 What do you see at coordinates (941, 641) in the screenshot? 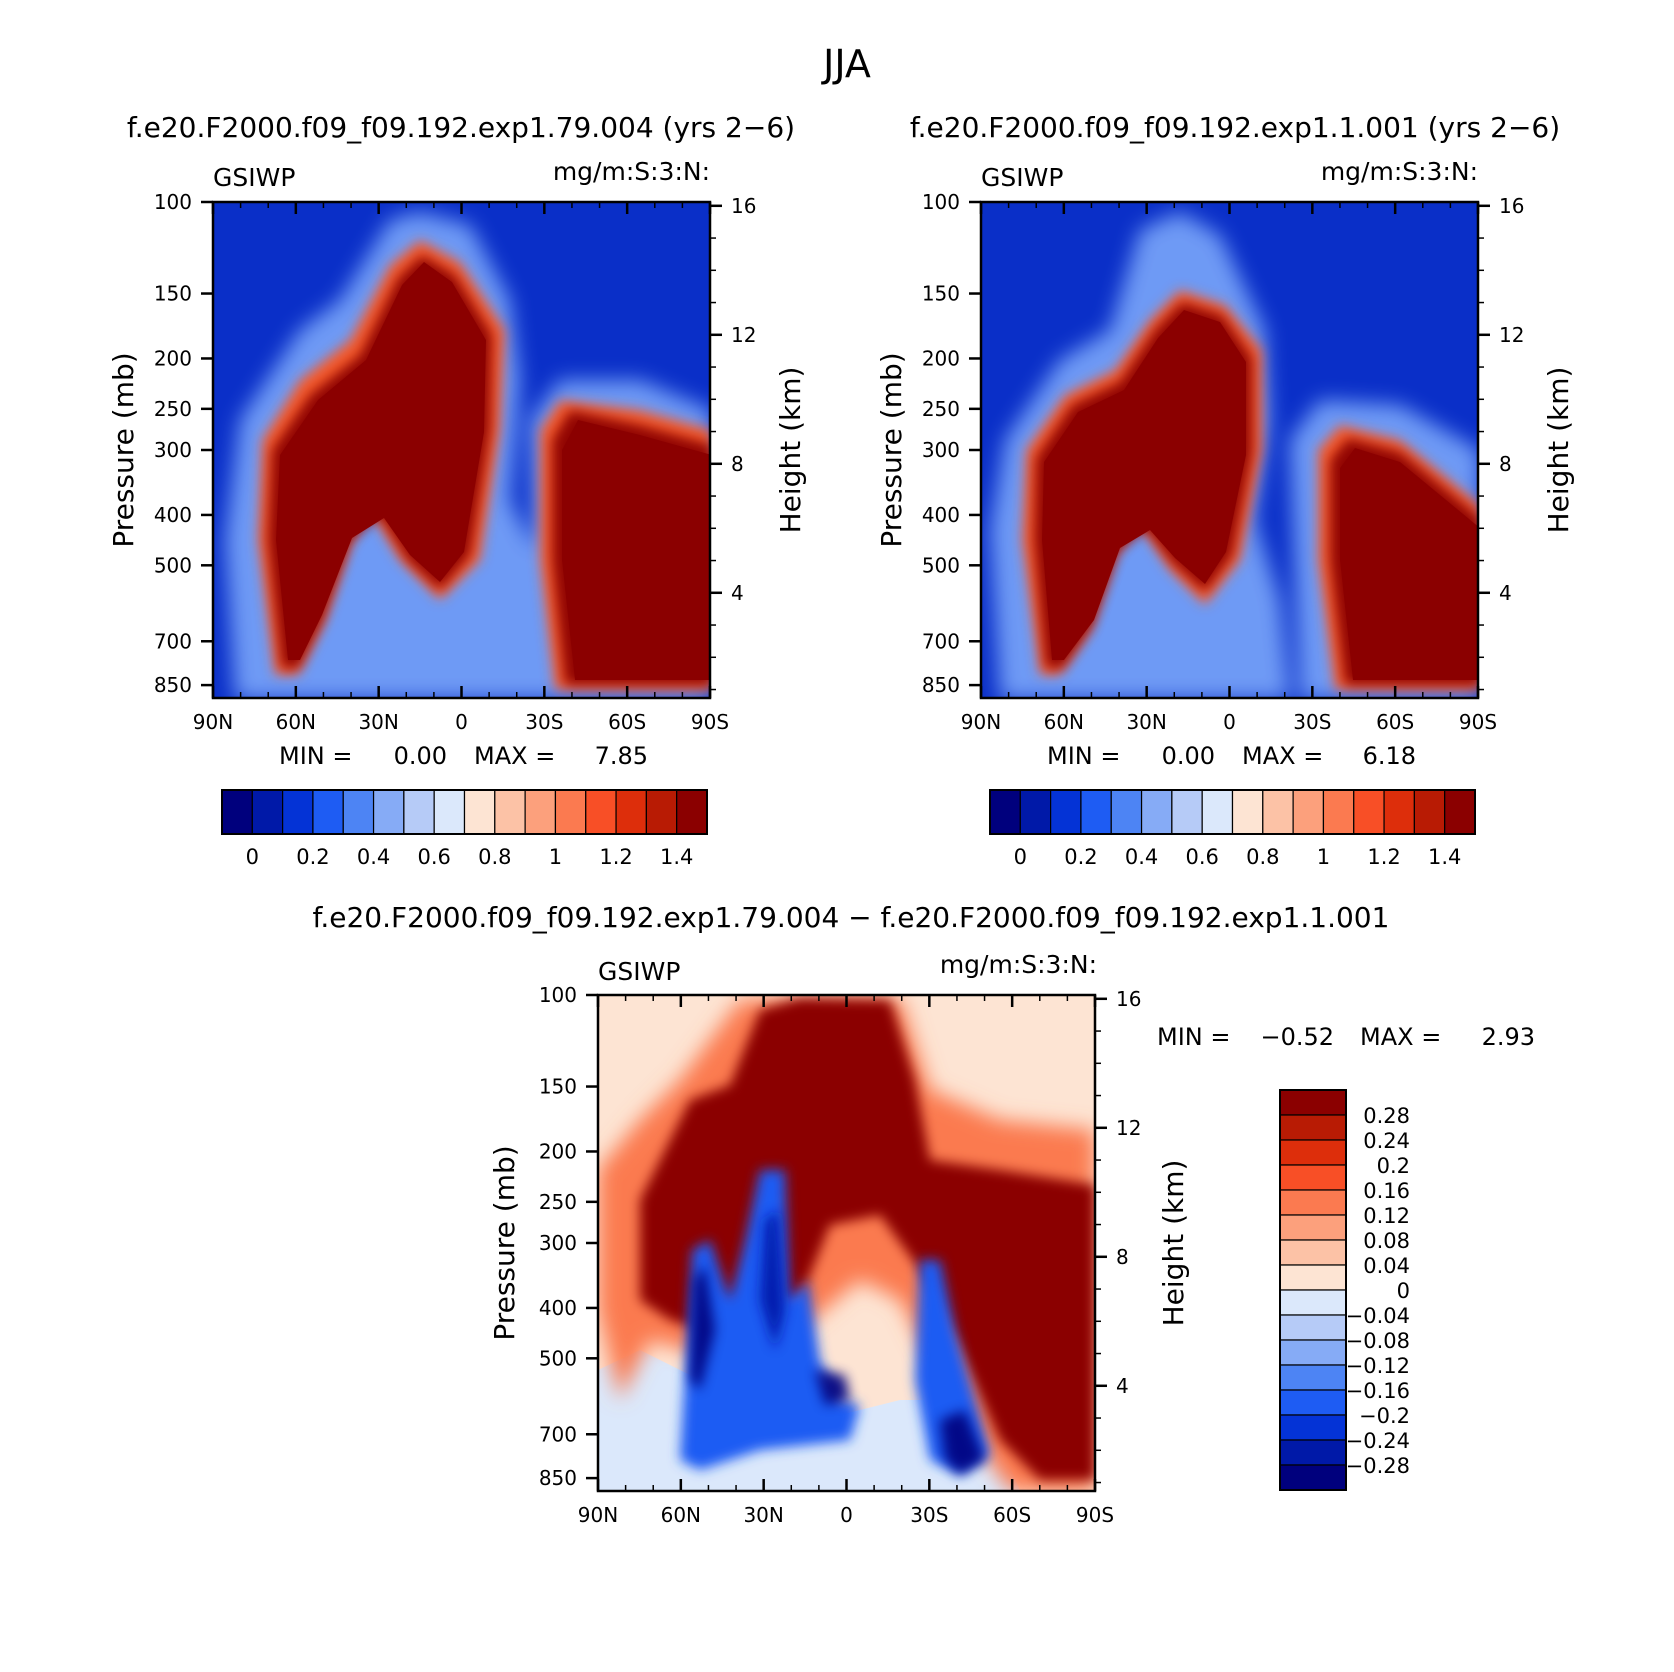
I see `p-tick-label: 700` at bounding box center [941, 641].